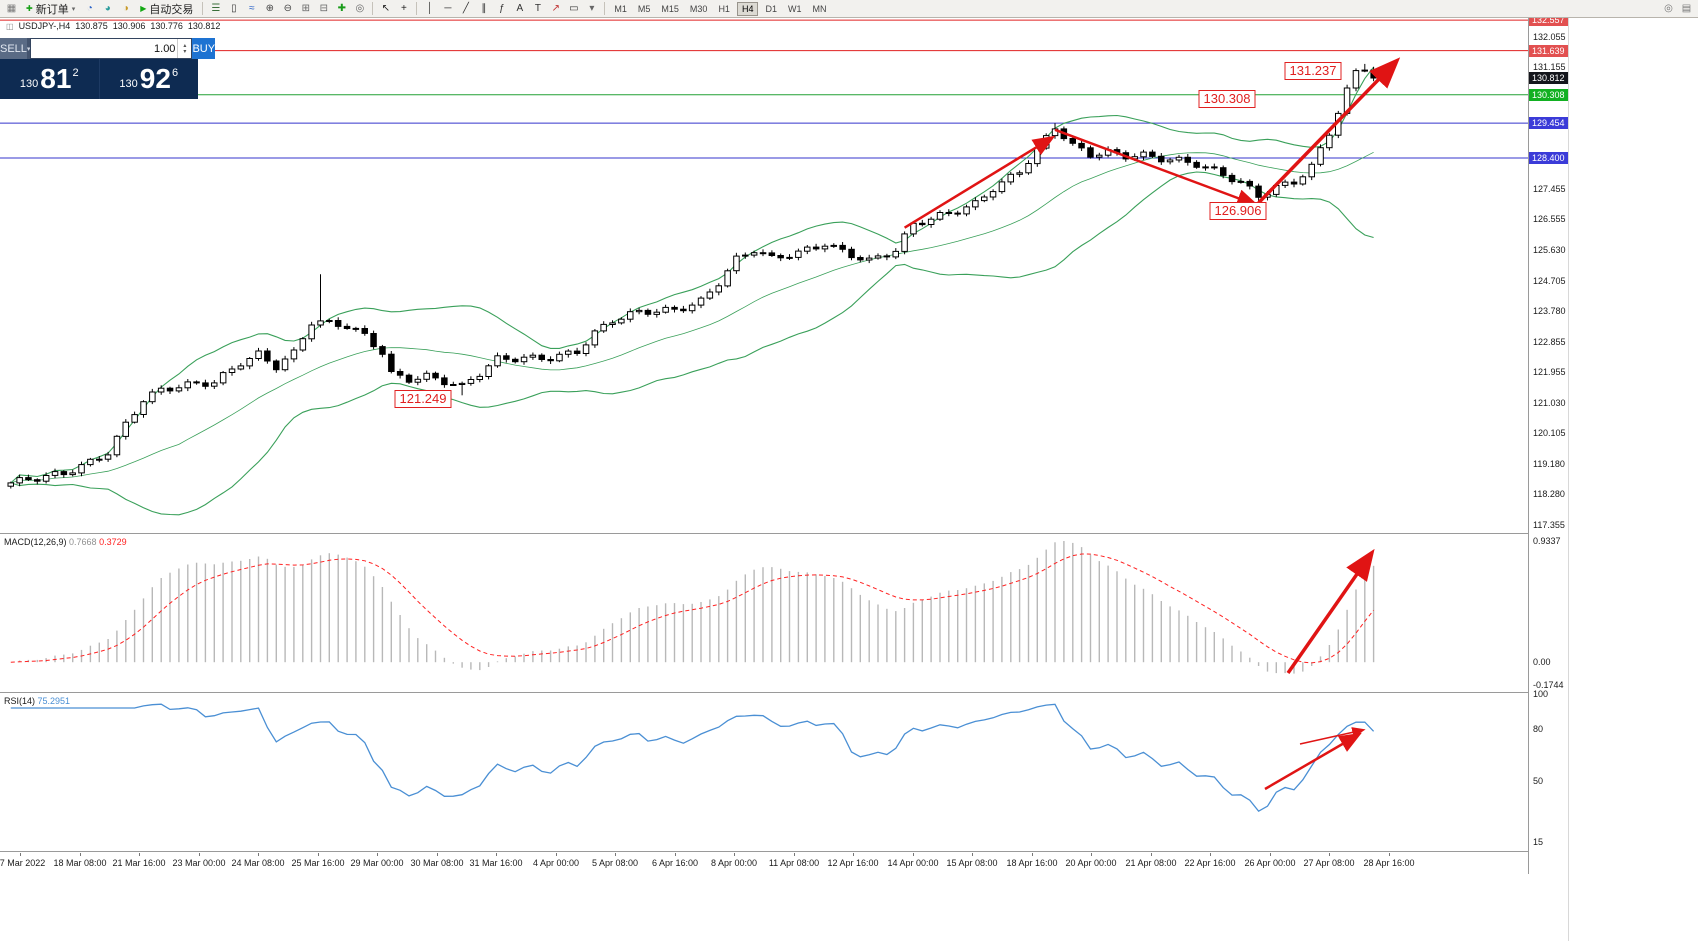  Describe the element at coordinates (89, 8) in the screenshot. I see `market-watch-icon: ◔` at that location.